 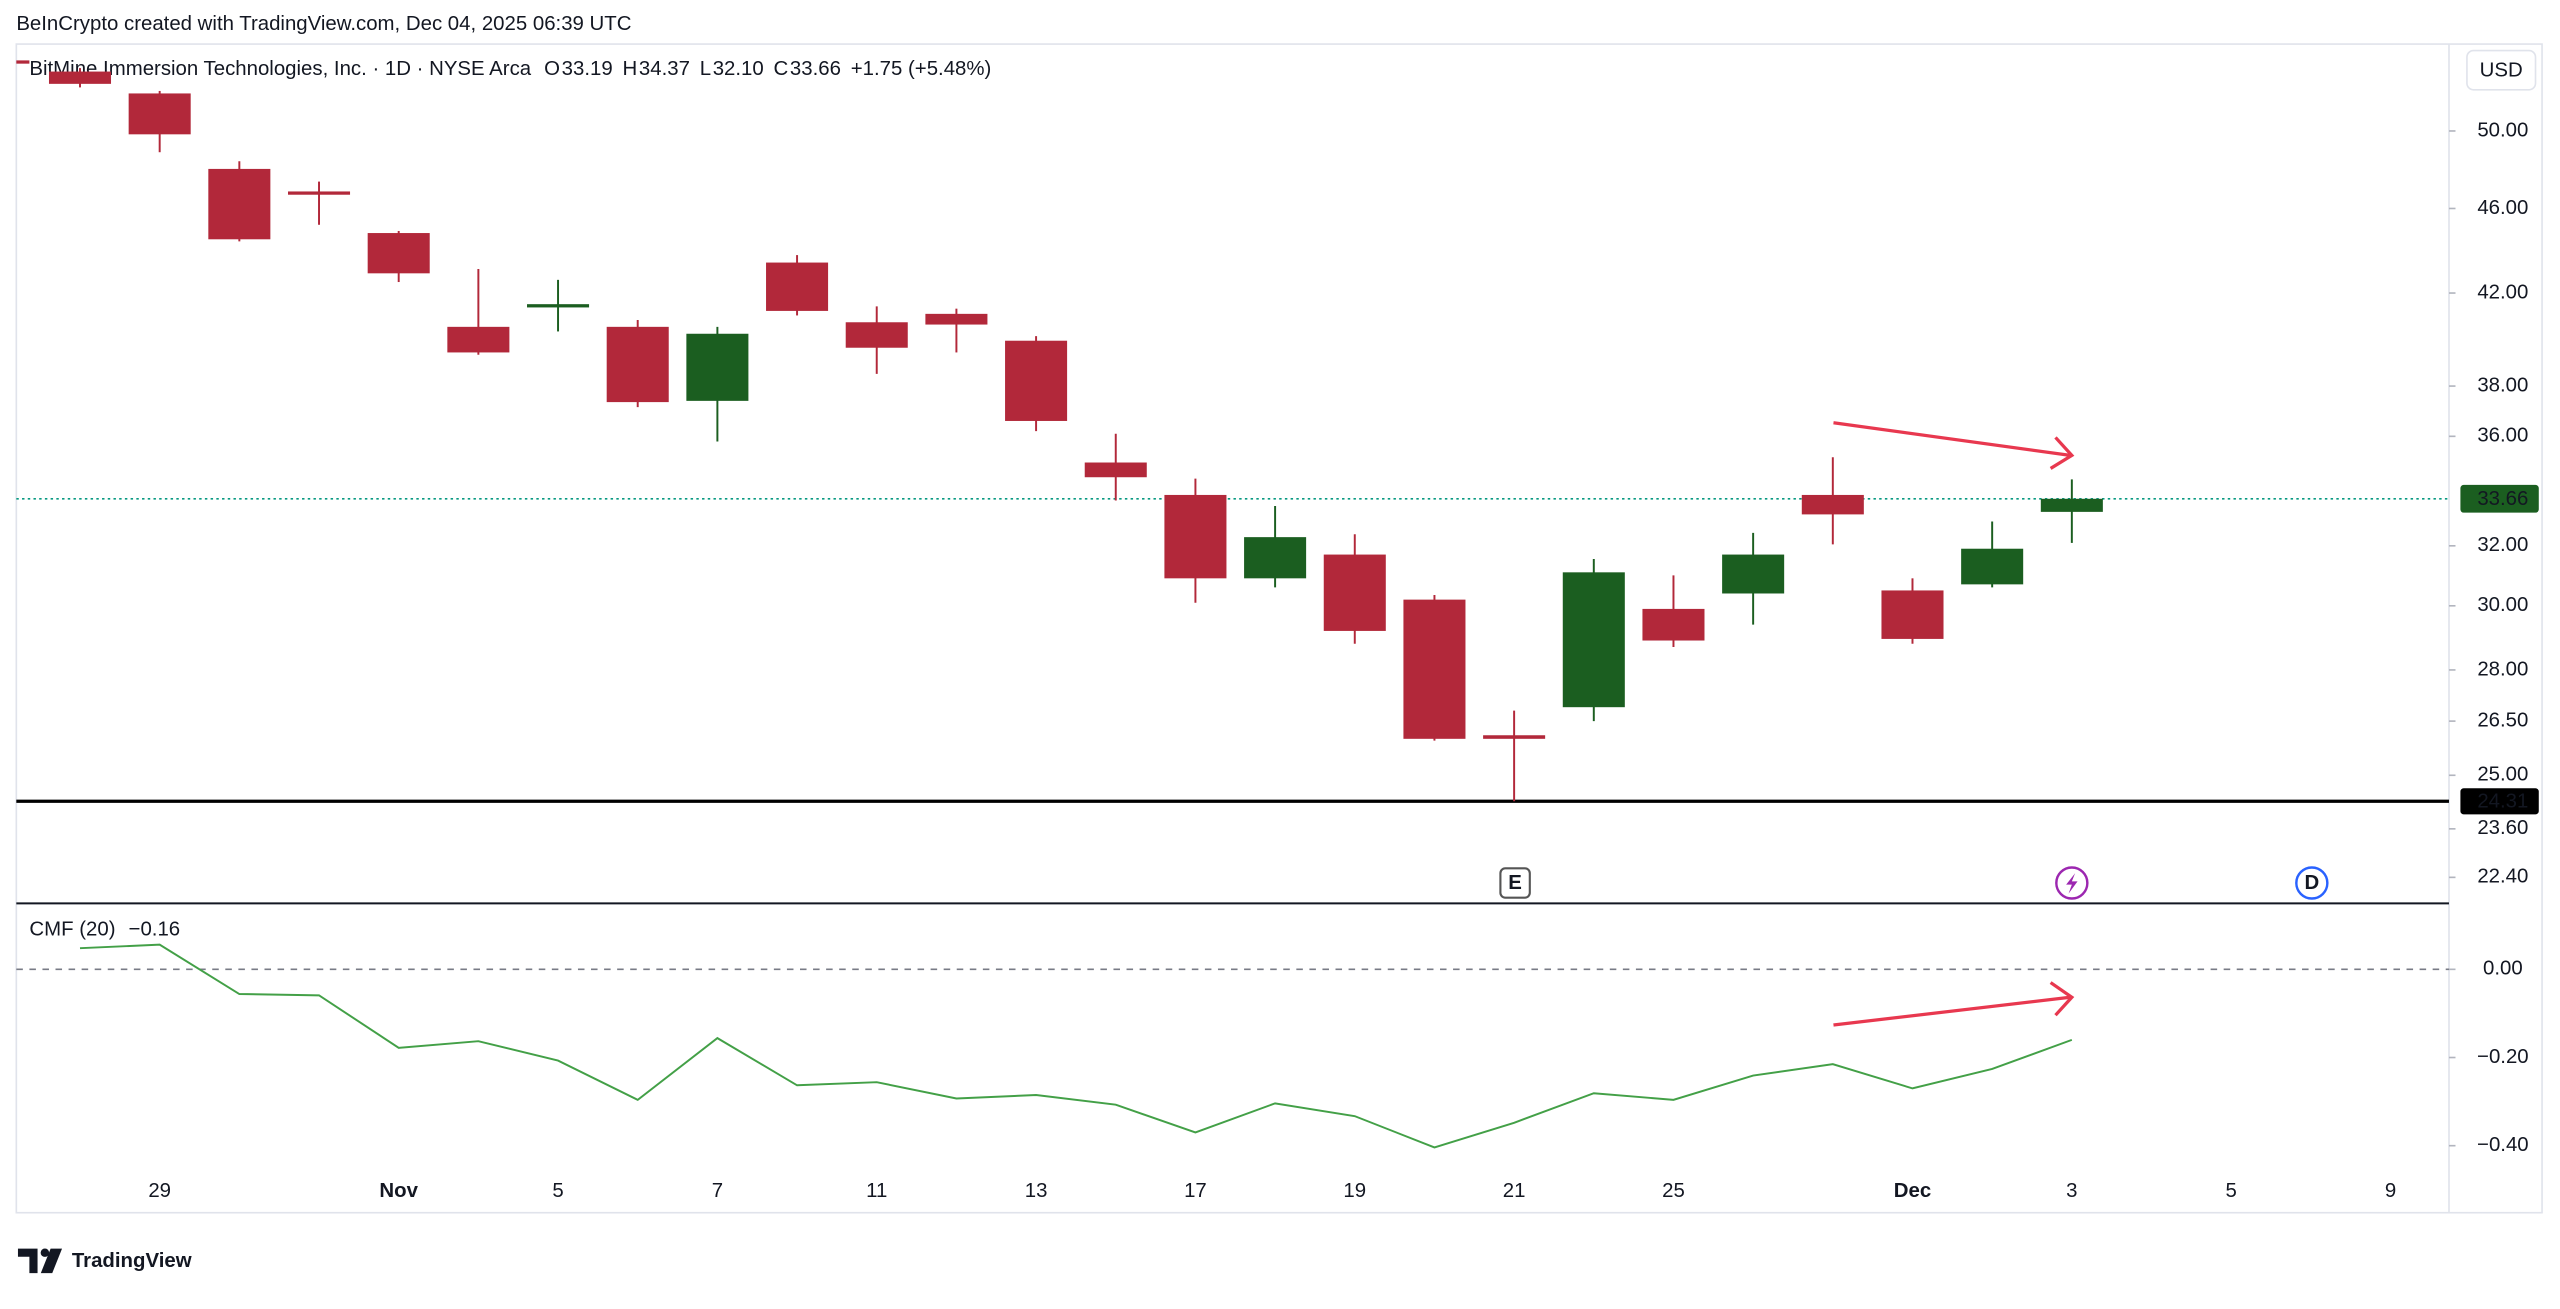 What do you see at coordinates (876, 1191) in the screenshot?
I see `x-tick-label: 11` at bounding box center [876, 1191].